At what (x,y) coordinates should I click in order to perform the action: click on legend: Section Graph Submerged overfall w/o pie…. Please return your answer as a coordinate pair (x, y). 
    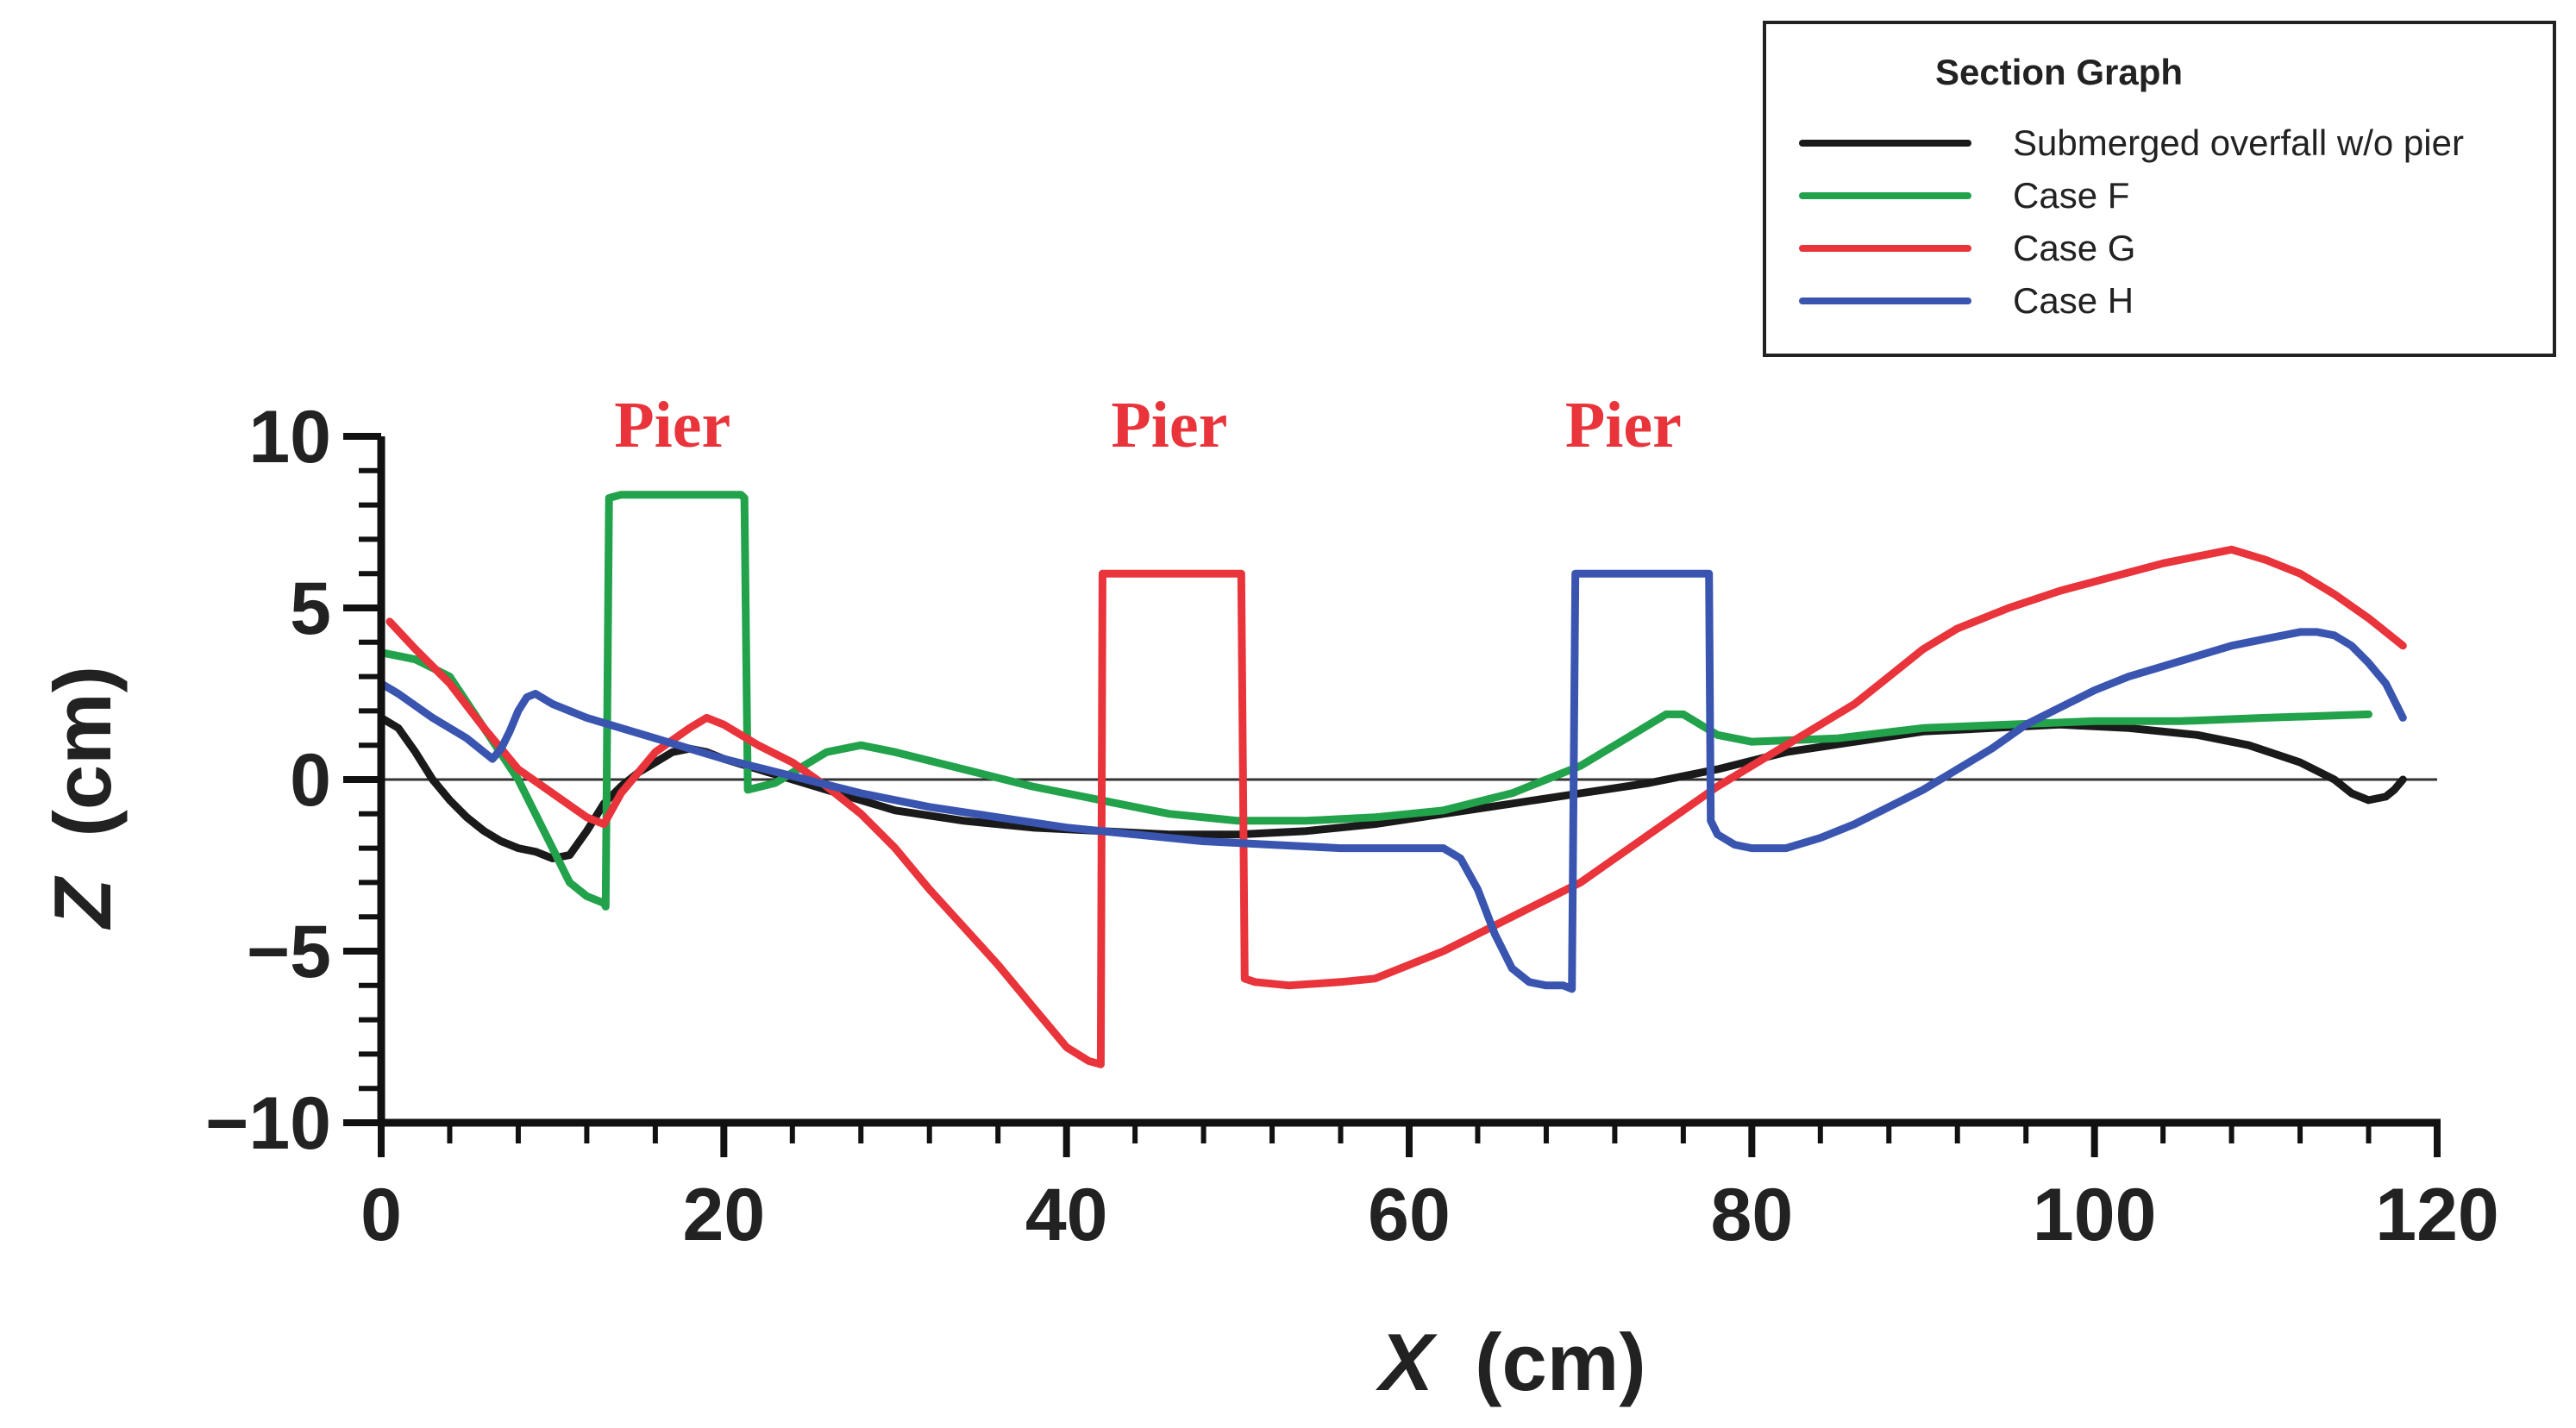
    Looking at the image, I should click on (2159, 189).